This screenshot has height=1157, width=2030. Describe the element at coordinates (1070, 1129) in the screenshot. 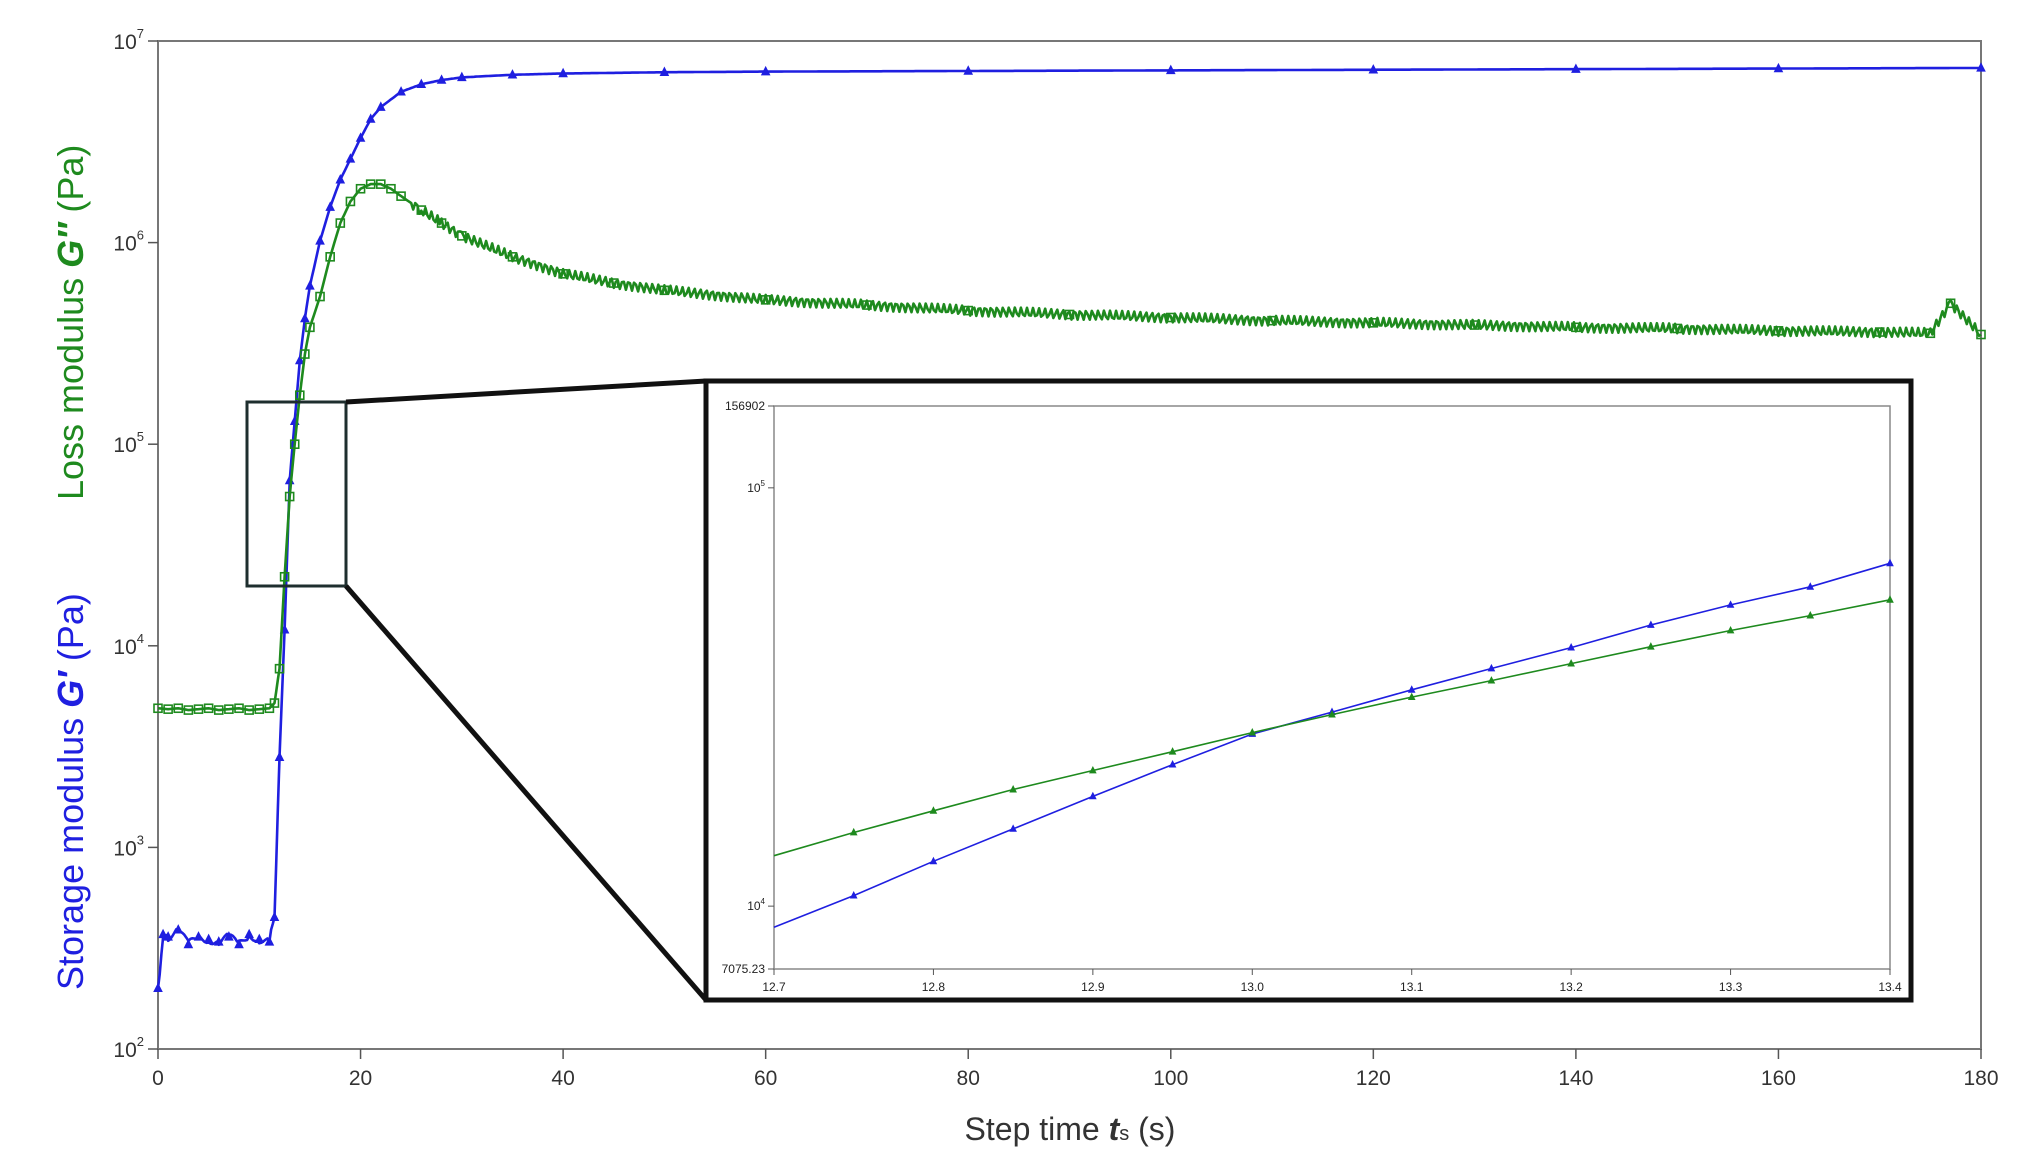

I see `x-axis-label: Step time ts (s)` at that location.